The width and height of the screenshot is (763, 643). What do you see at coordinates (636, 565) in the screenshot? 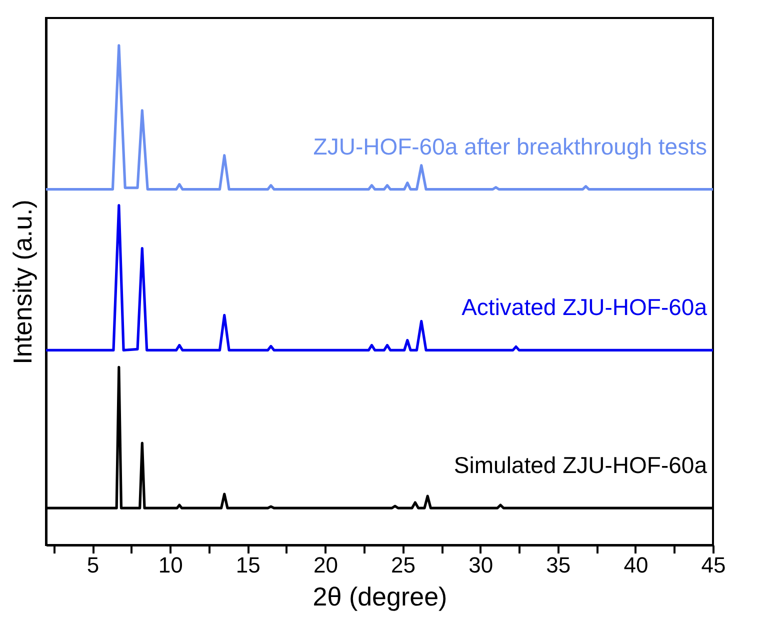
I see `x-tick-label: 40` at bounding box center [636, 565].